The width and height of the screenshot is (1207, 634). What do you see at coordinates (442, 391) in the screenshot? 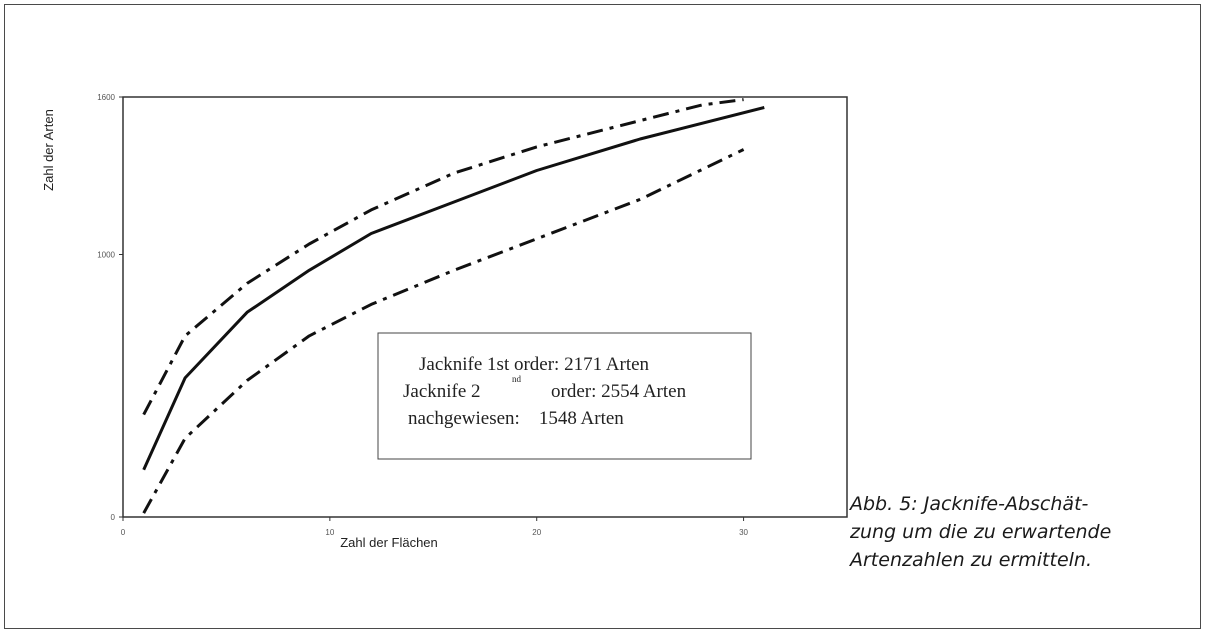
I see `annotation-line-2-prefix: Jacknife 2` at bounding box center [442, 391].